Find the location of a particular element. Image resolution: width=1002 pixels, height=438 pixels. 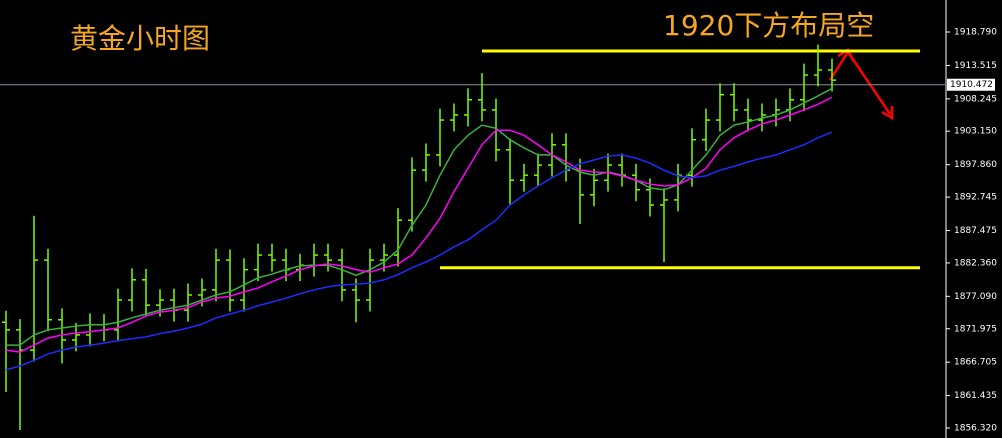

y-tick-label: 1882.360 is located at coordinates (975, 263).